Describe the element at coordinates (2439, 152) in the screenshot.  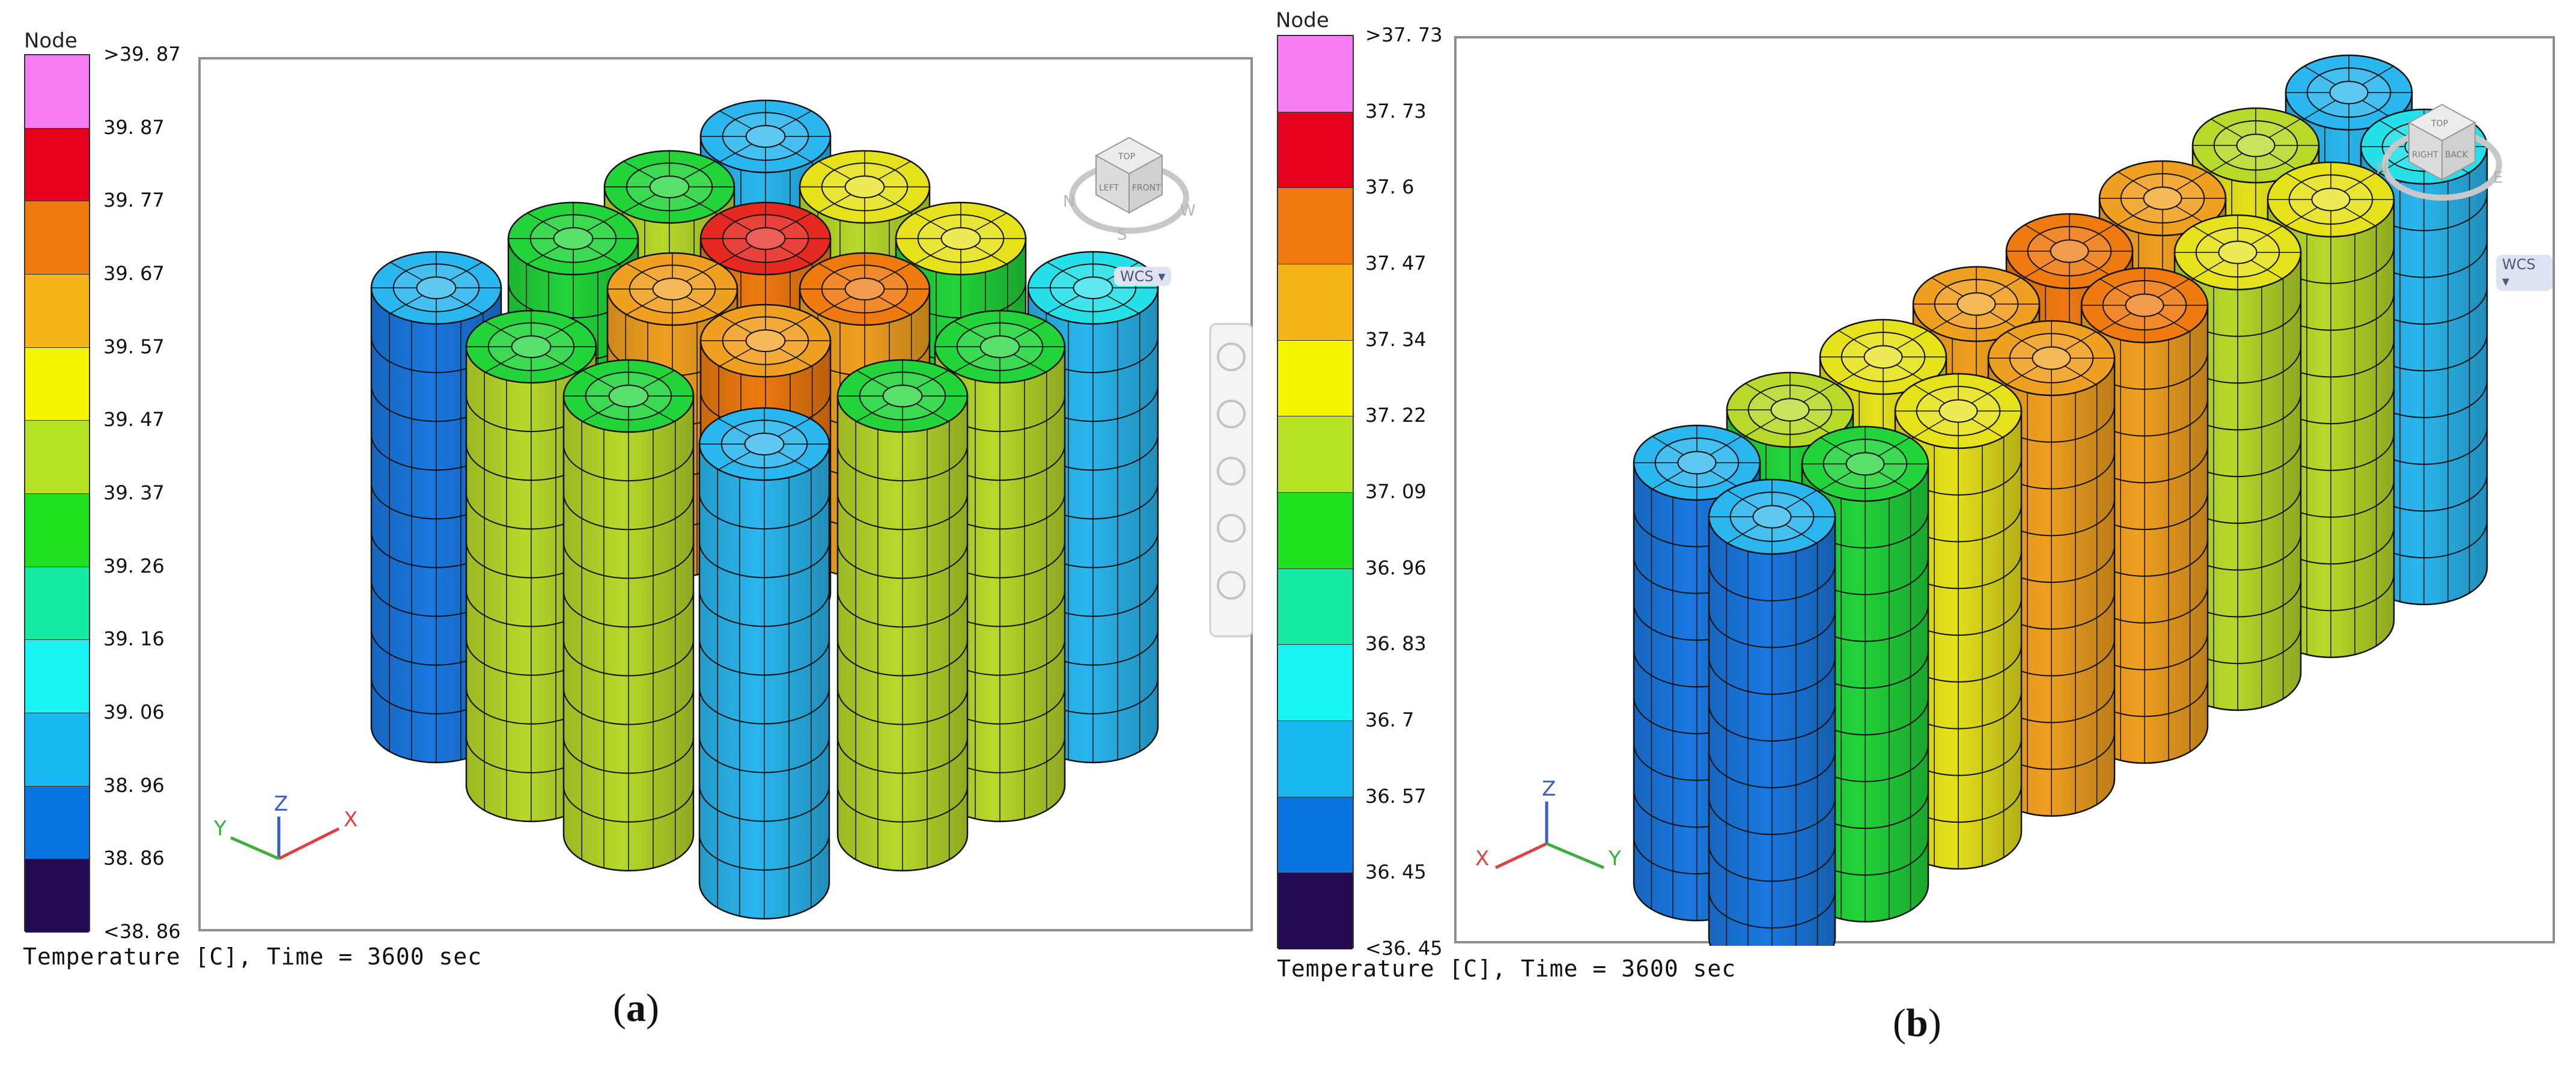
I see `view-cube: TOP RIGHT BACK N E` at that location.